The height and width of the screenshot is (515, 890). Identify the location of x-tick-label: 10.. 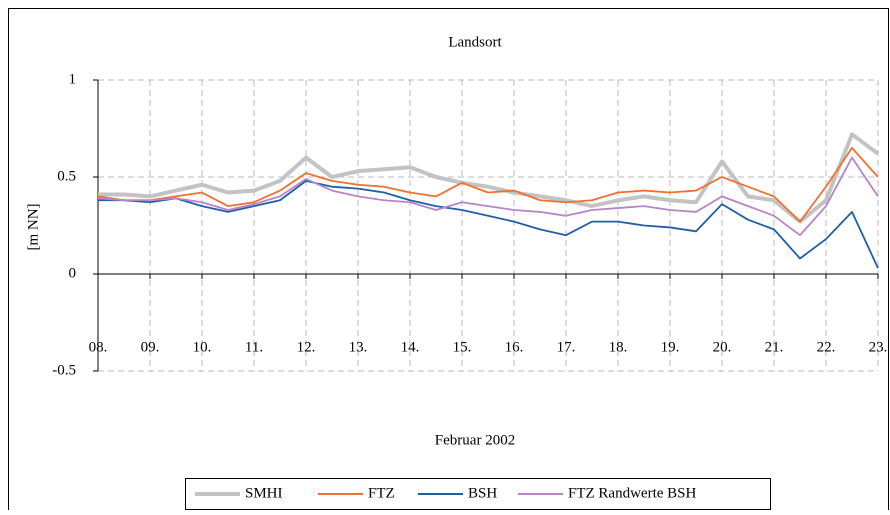
(202, 347).